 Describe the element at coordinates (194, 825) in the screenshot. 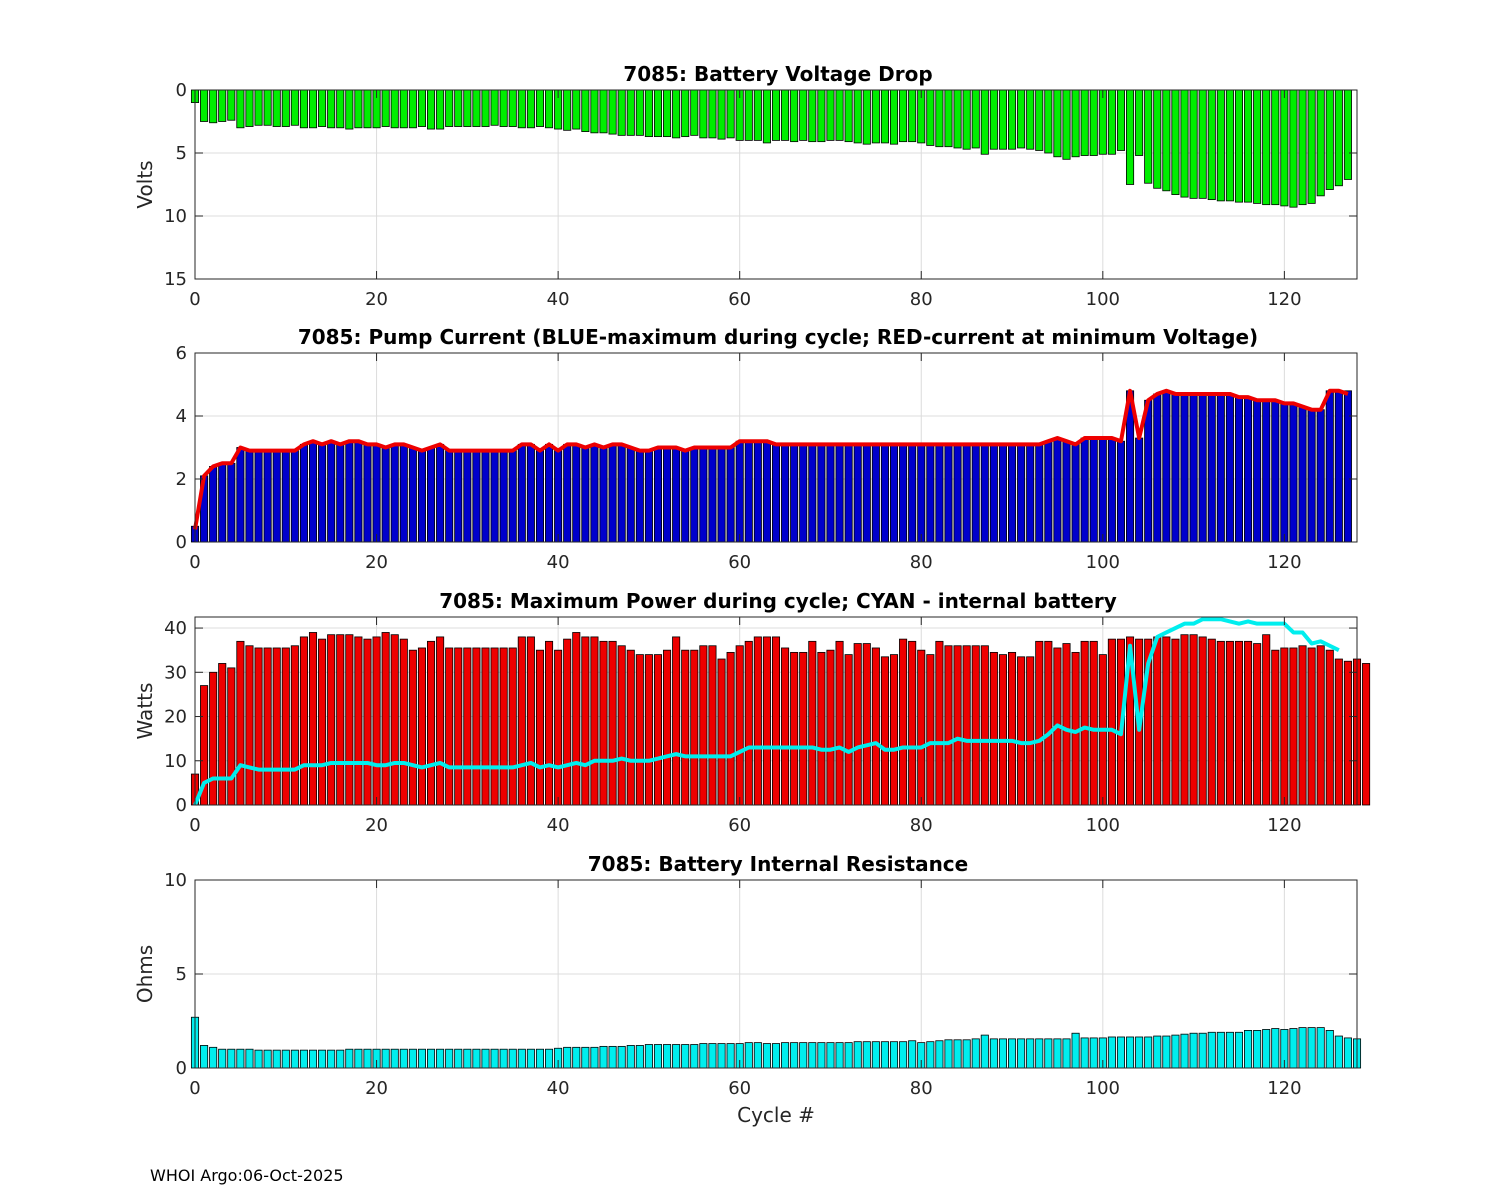

I see `x-tick-label: 0` at that location.